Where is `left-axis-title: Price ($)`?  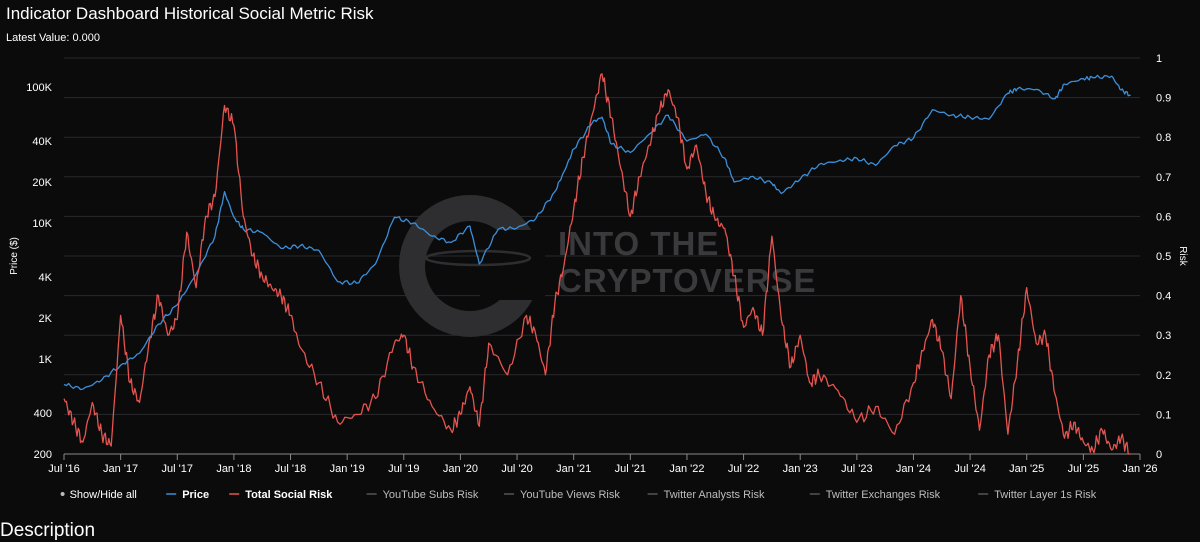
left-axis-title: Price ($) is located at coordinates (14, 256).